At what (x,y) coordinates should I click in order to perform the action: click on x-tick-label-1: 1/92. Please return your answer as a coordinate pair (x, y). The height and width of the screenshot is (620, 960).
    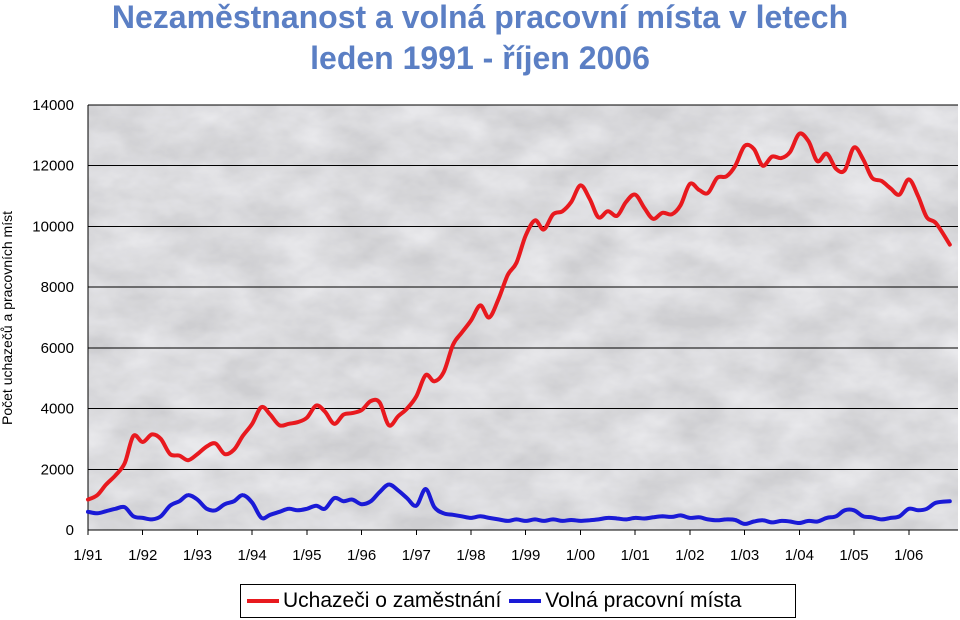
    Looking at the image, I should click on (142, 555).